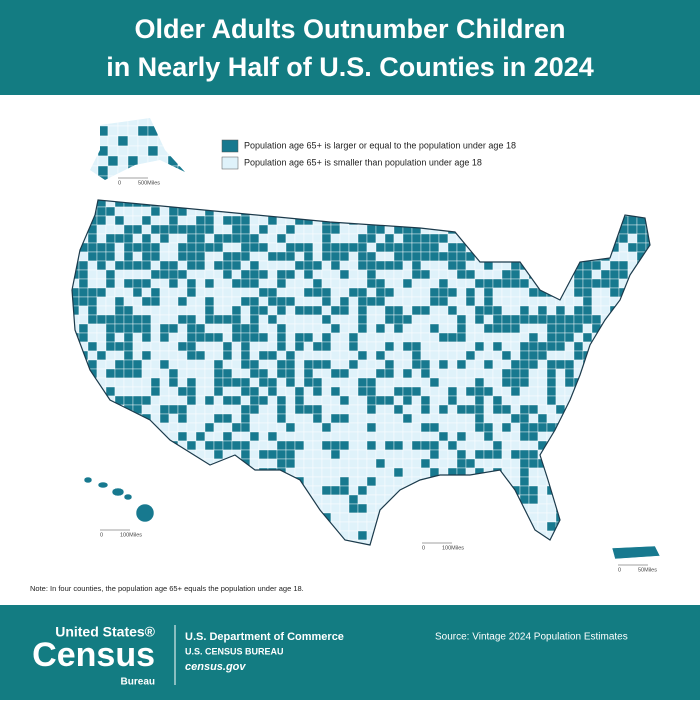  What do you see at coordinates (101, 535) in the screenshot?
I see `scale-label: 0` at bounding box center [101, 535].